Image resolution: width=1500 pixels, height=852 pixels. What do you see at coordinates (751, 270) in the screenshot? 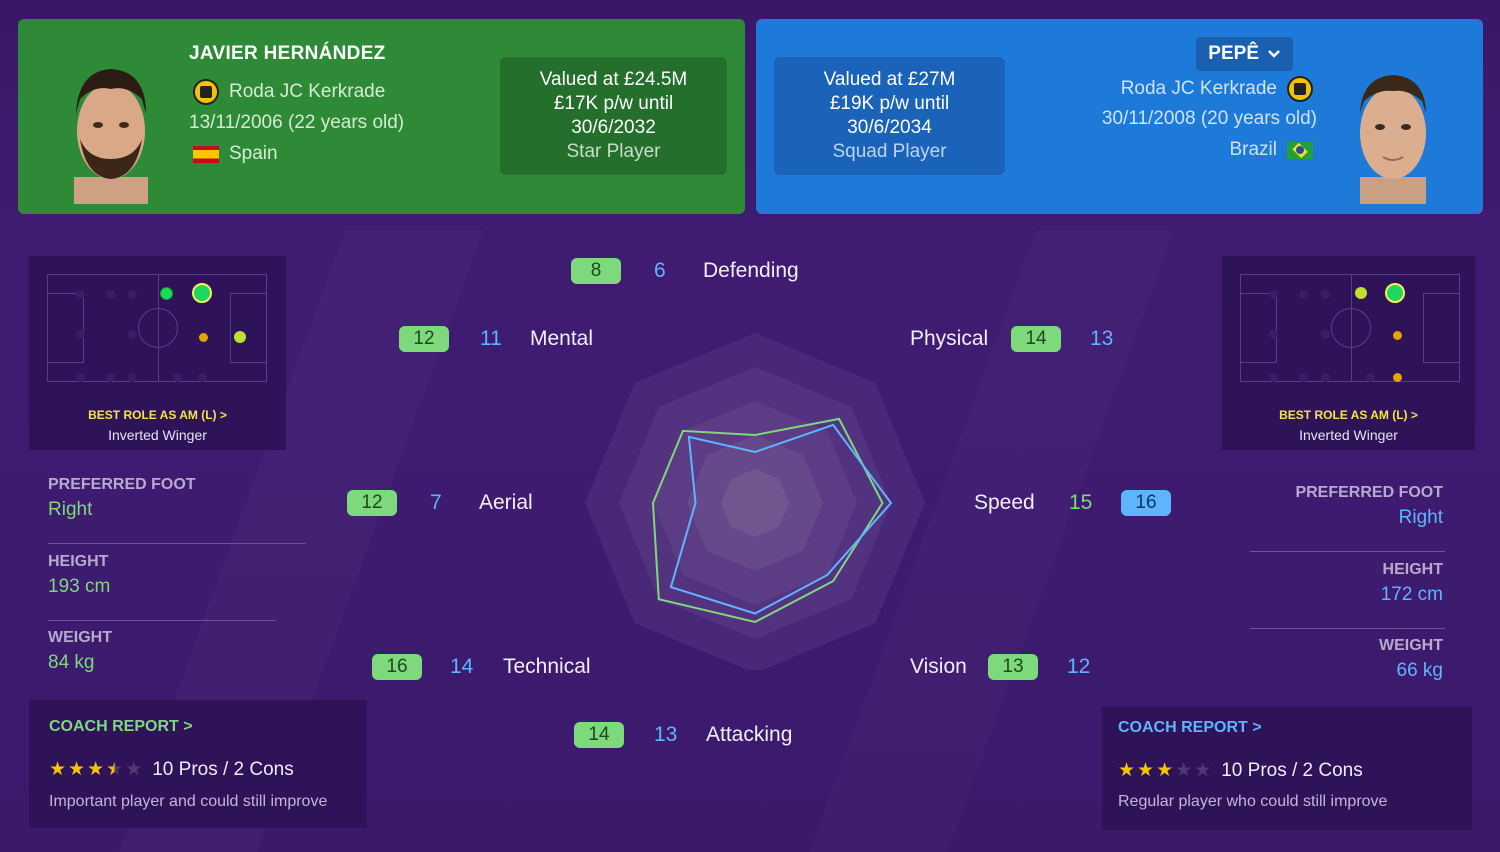
I see `defending-label: Defending` at bounding box center [751, 270].